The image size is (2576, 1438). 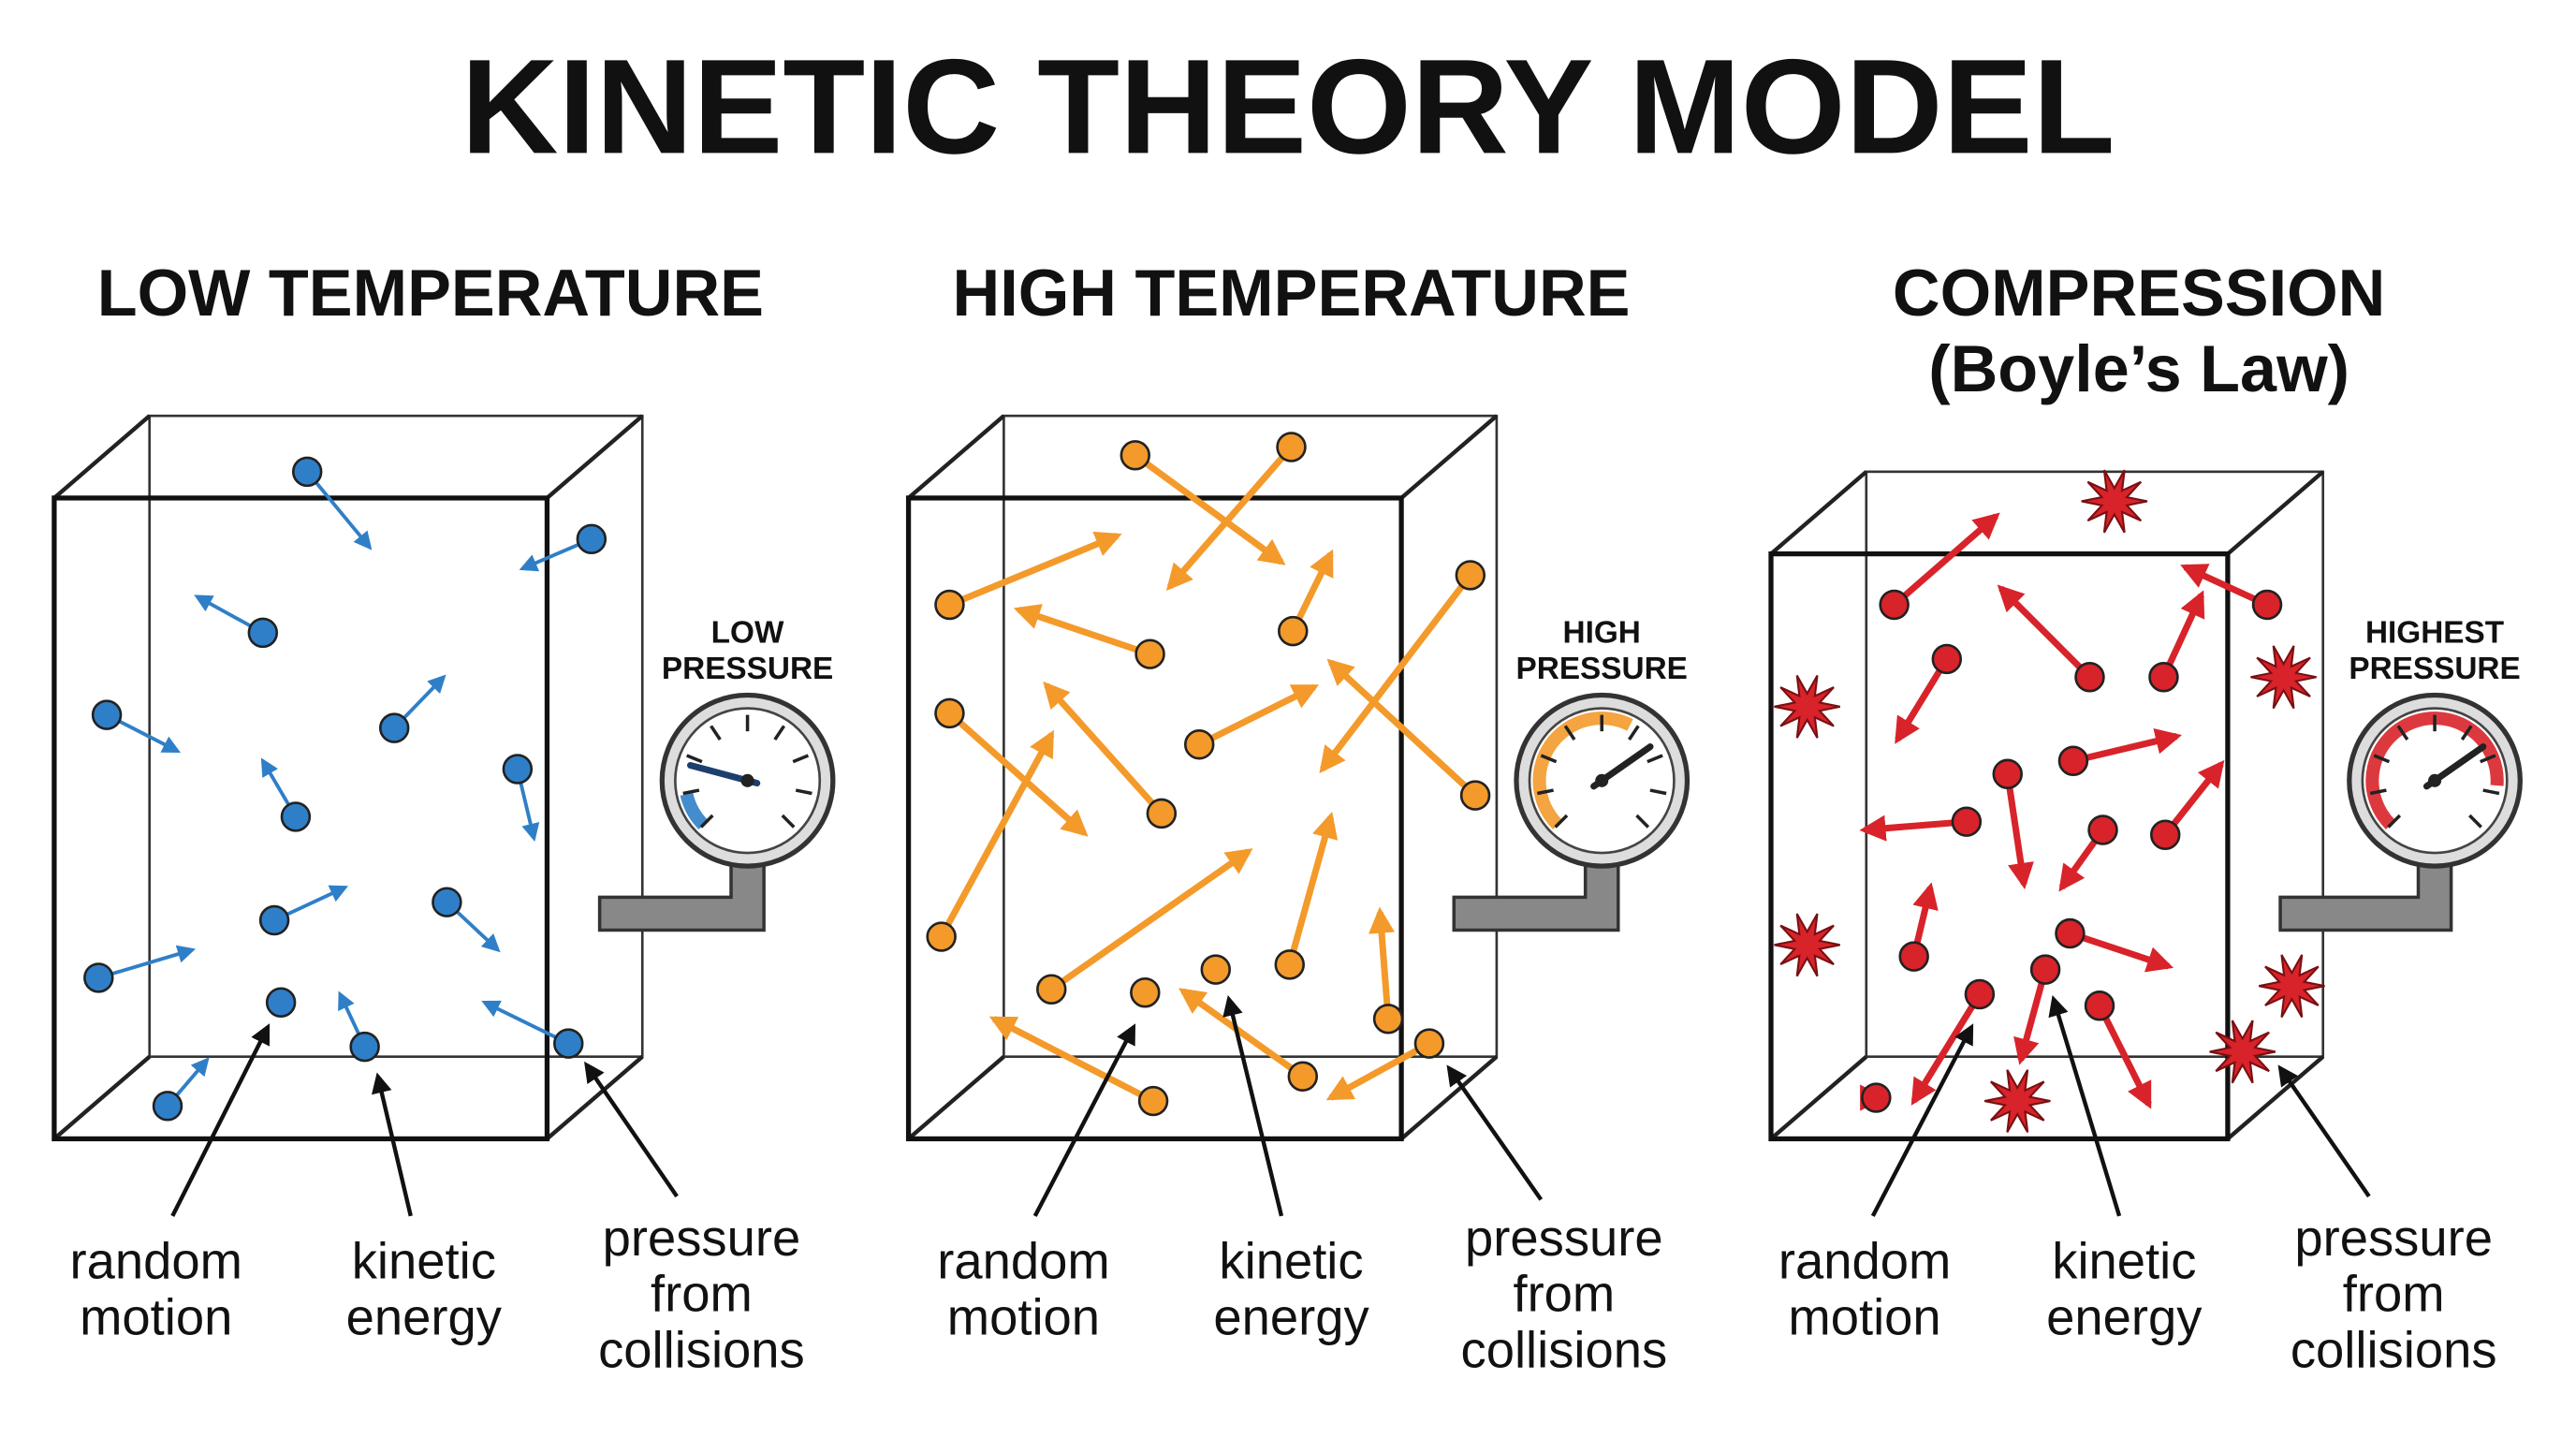 What do you see at coordinates (1292, 293) in the screenshot?
I see `panel-title: HIGH TEMPERATURE` at bounding box center [1292, 293].